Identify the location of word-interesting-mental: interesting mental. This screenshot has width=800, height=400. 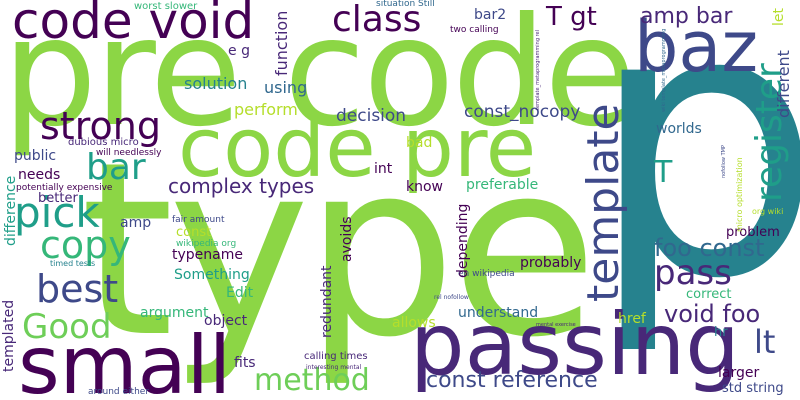
(333, 368).